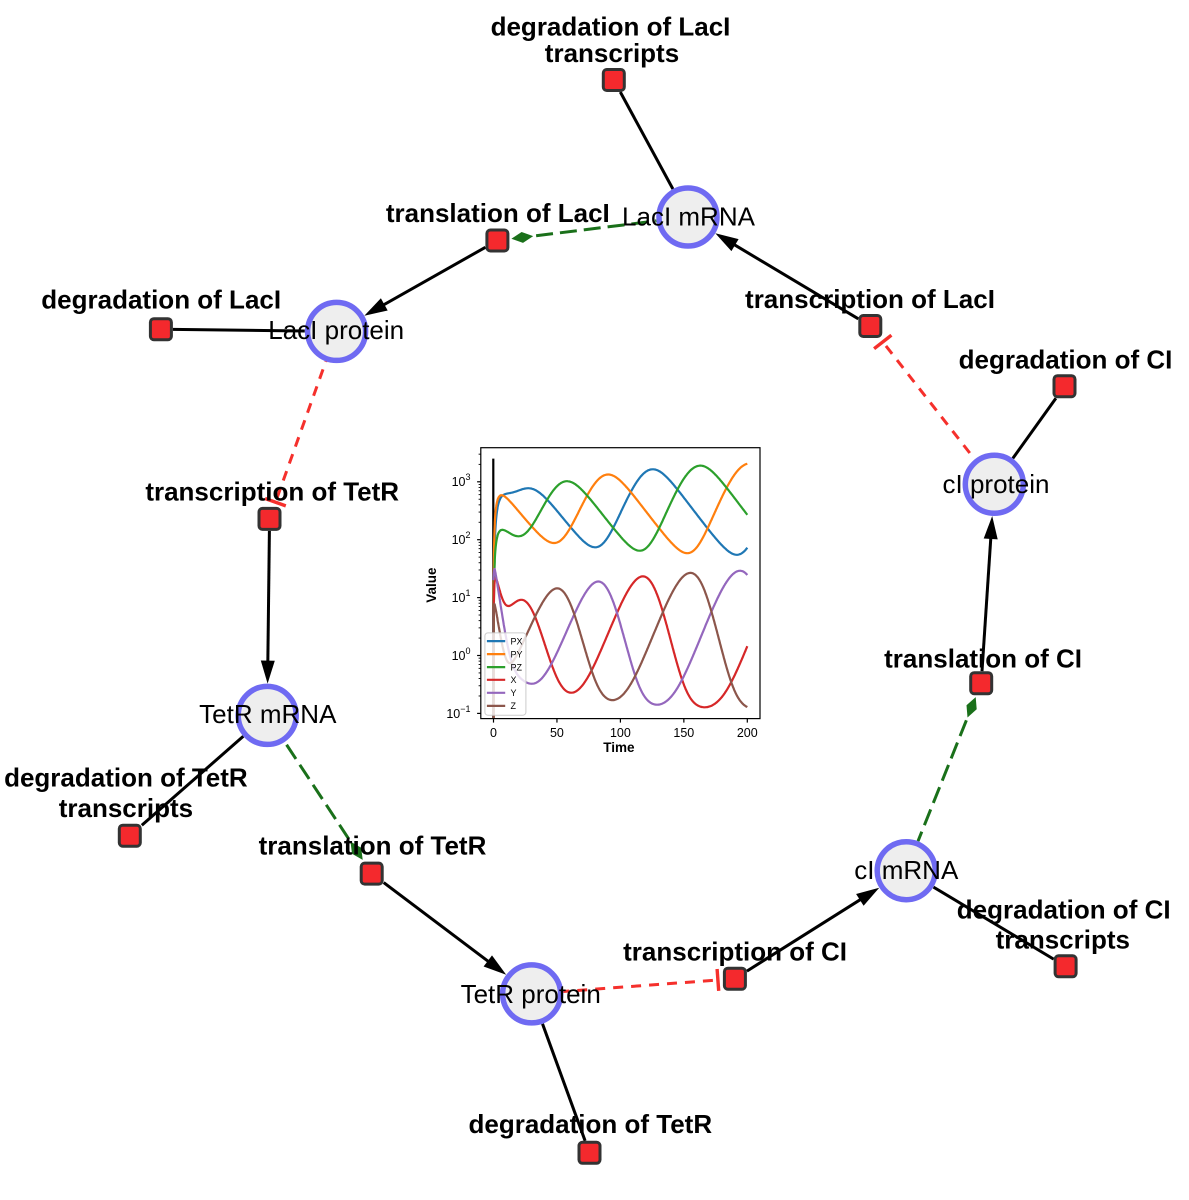  Describe the element at coordinates (431, 585) in the screenshot. I see `svg-text: Value` at that location.